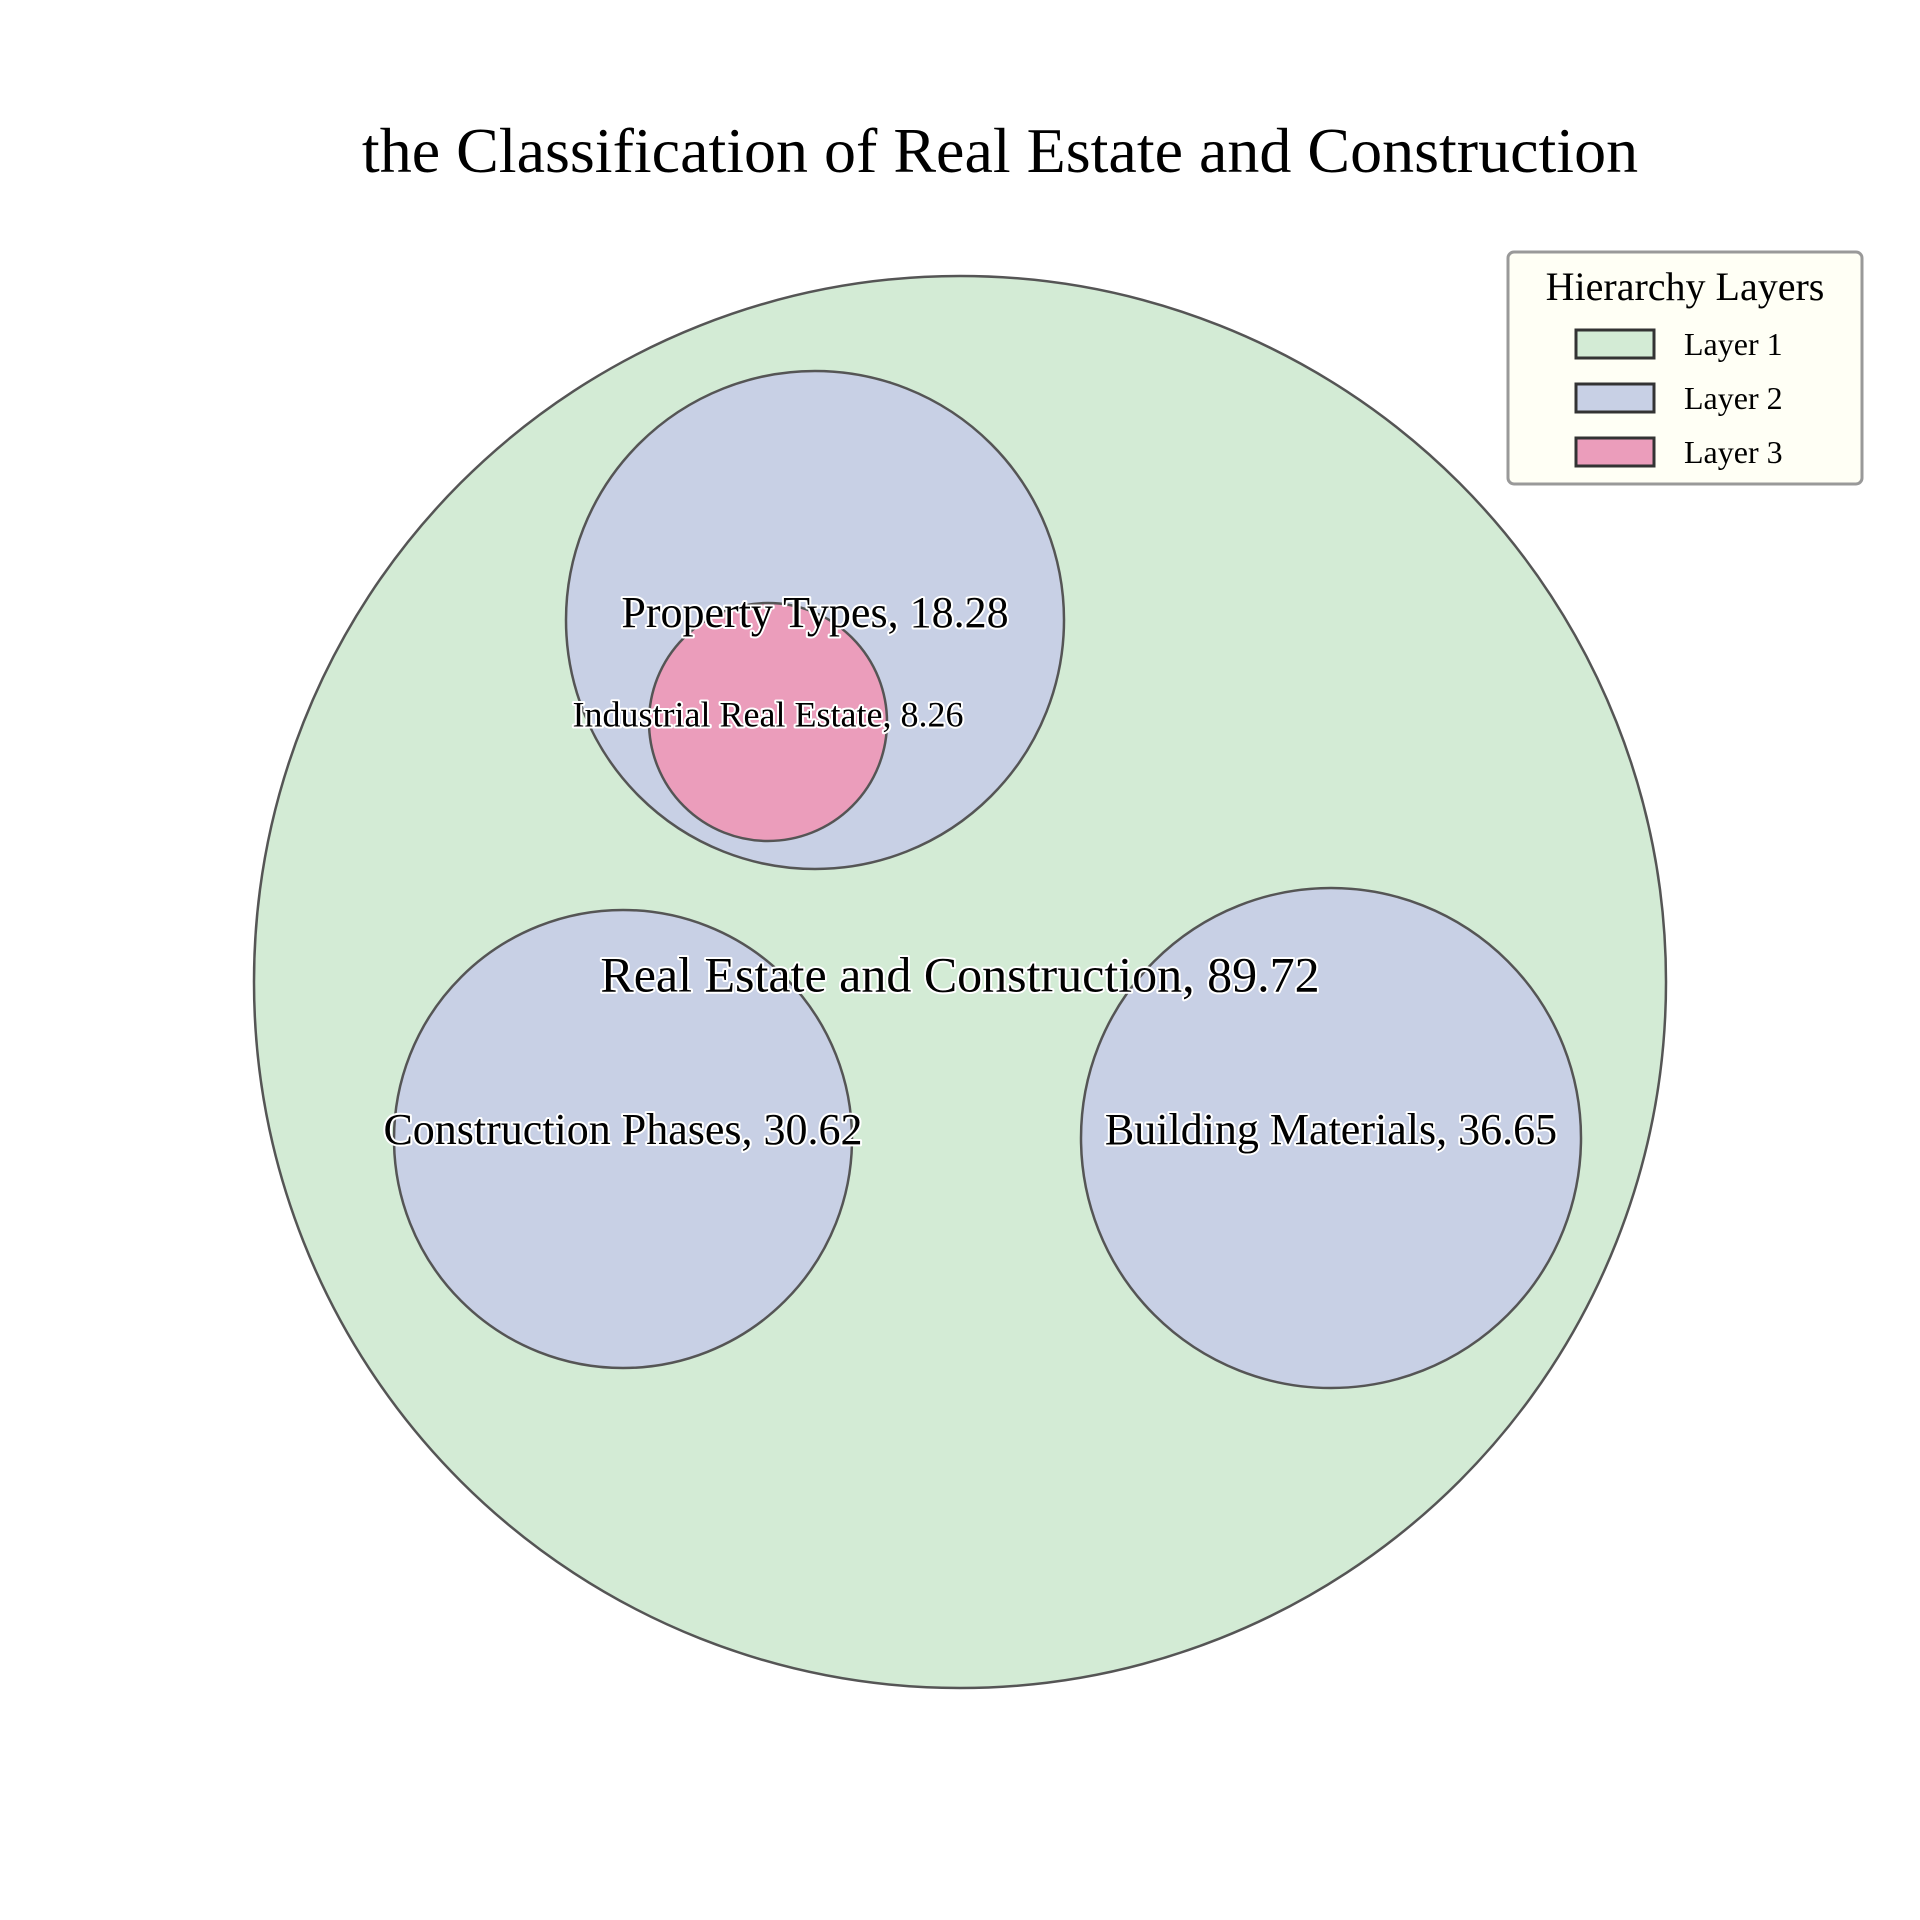 This screenshot has height=1920, width=1920. I want to click on legend-label-layer-3: Layer 3, so click(1733, 452).